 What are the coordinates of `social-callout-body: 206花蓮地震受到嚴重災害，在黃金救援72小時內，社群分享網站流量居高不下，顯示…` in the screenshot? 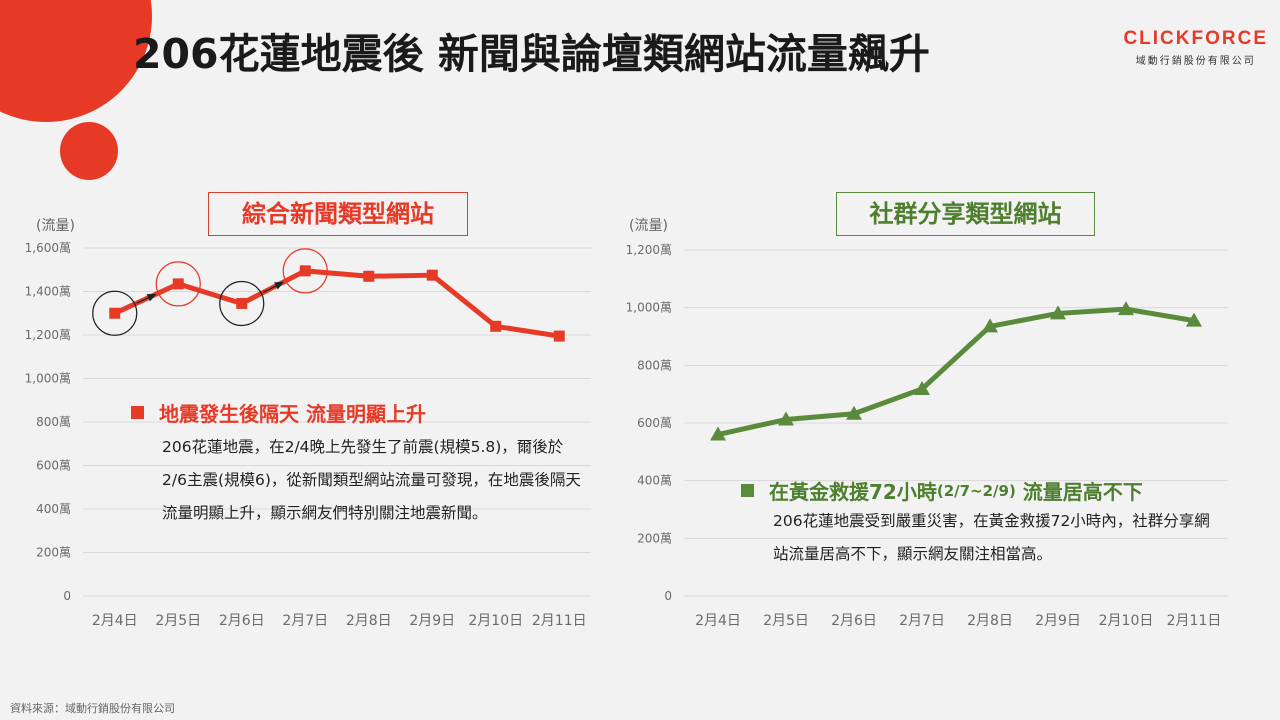 It's located at (991, 537).